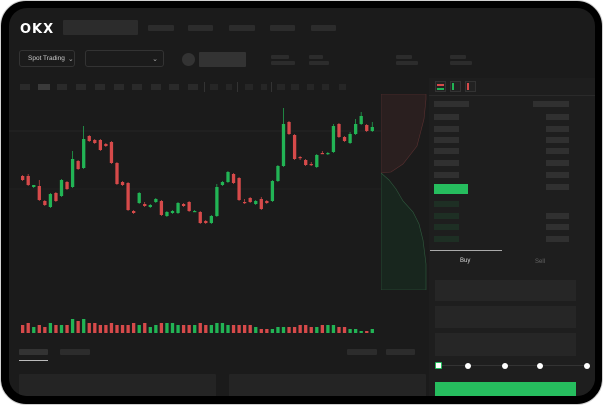  What do you see at coordinates (295, 87) in the screenshot?
I see `draw-tool-icon` at bounding box center [295, 87].